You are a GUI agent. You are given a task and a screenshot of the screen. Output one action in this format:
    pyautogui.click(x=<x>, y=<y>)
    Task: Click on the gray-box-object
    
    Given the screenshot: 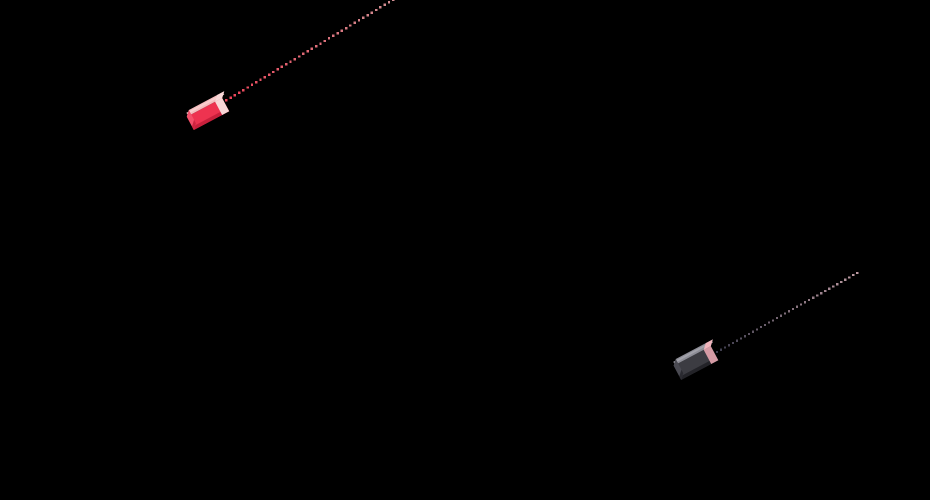 What is the action you would take?
    pyautogui.click(x=696, y=359)
    